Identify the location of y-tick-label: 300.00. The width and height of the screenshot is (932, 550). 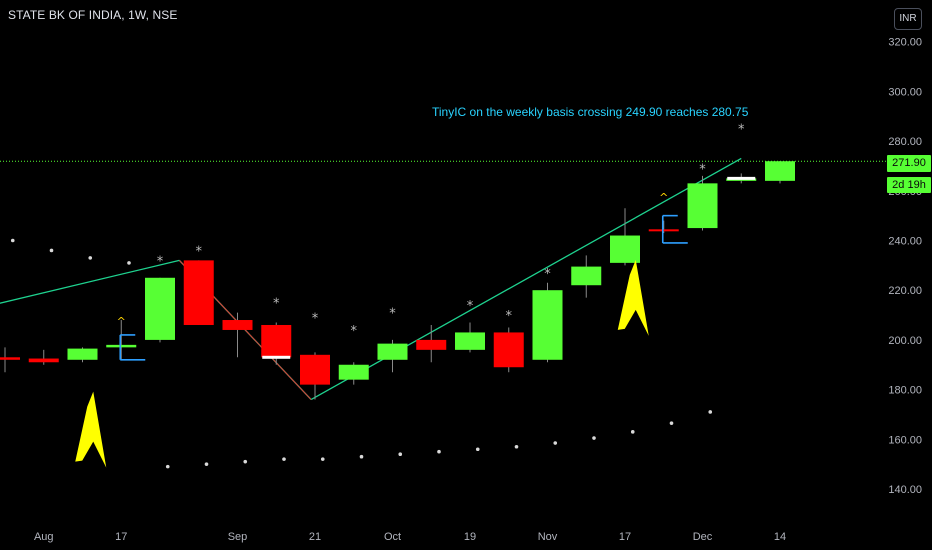
(905, 92).